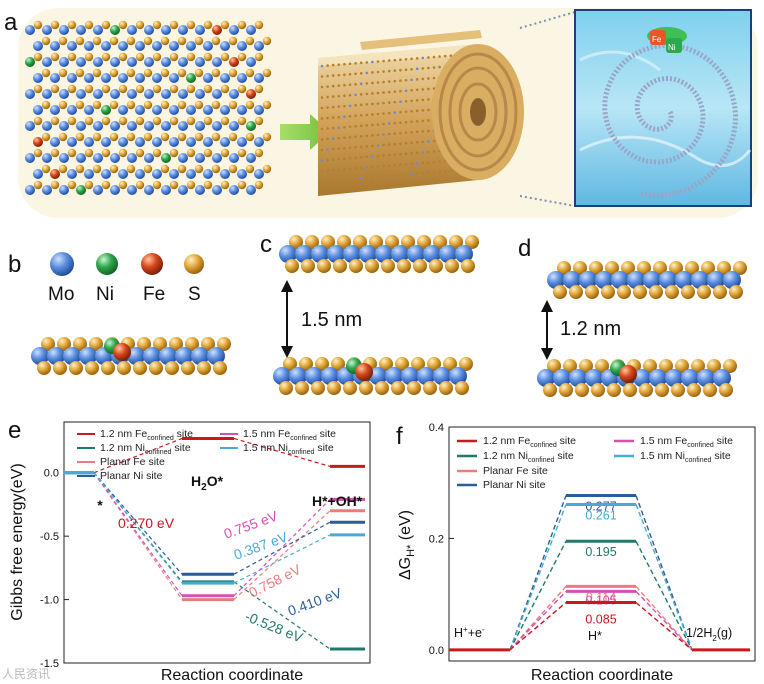  What do you see at coordinates (637, 378) in the screenshot?
I see `bottom-slab-d` at bounding box center [637, 378].